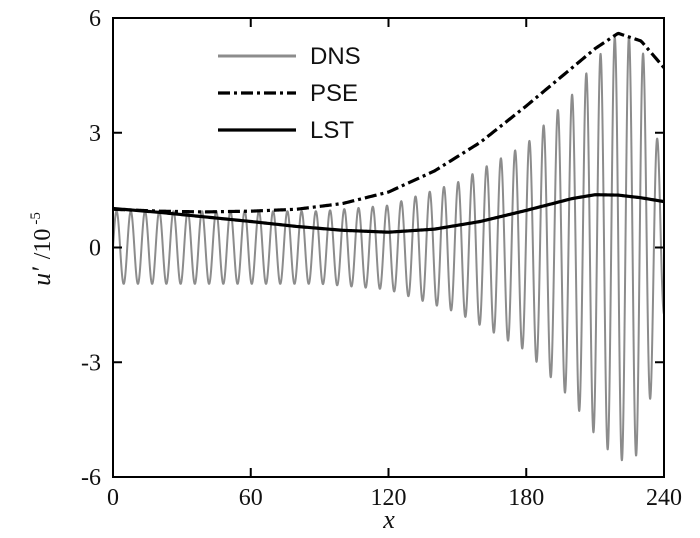 Image resolution: width=700 pixels, height=538 pixels. What do you see at coordinates (36, 218) in the screenshot?
I see `y-axis-label-exponent: -5` at bounding box center [36, 218].